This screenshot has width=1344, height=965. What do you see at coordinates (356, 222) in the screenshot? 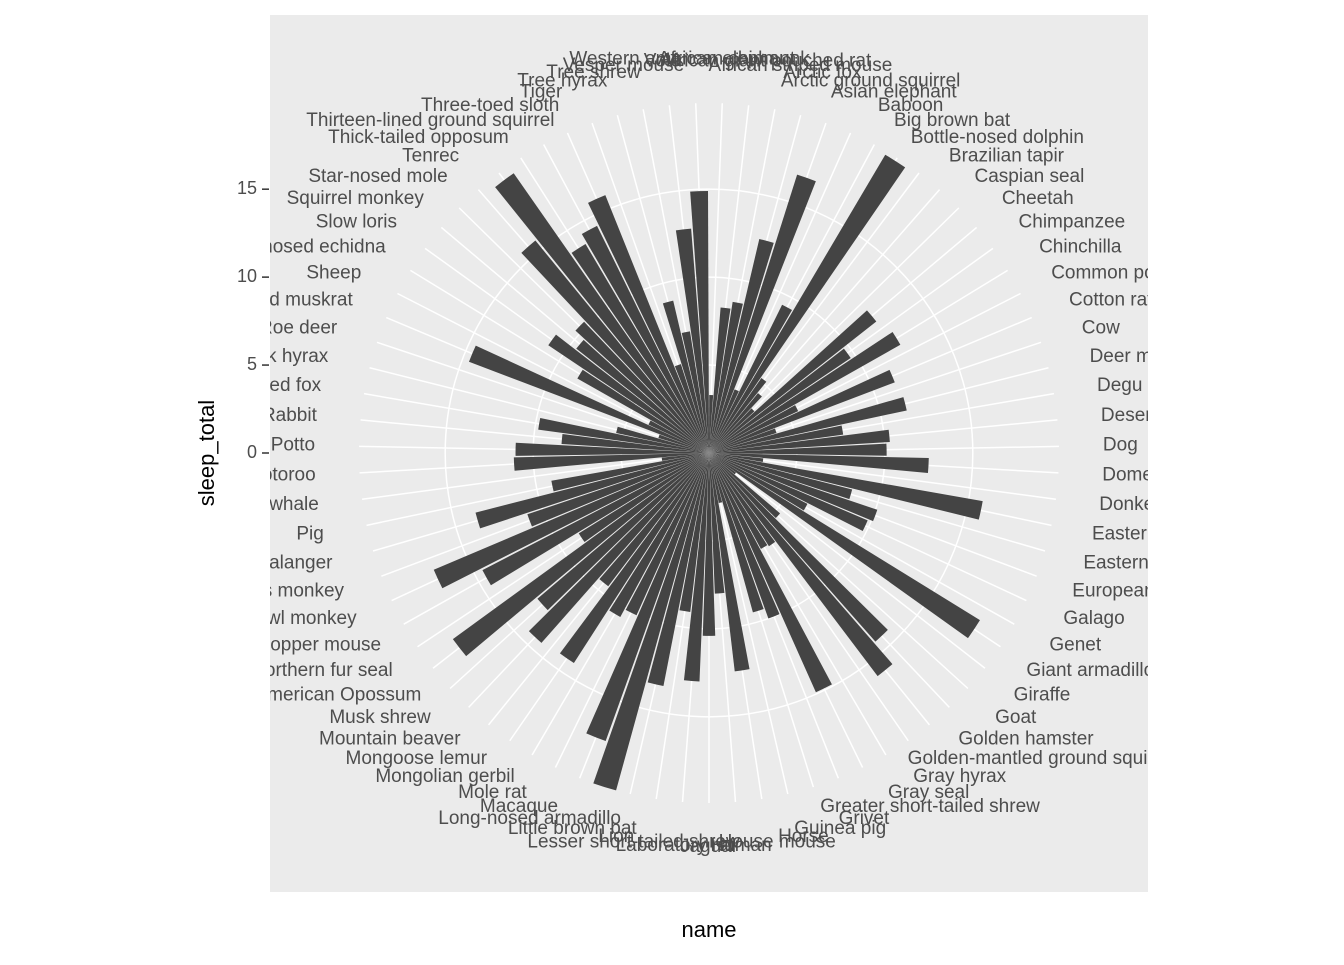
I see `category-label: Slow loris` at bounding box center [356, 222].